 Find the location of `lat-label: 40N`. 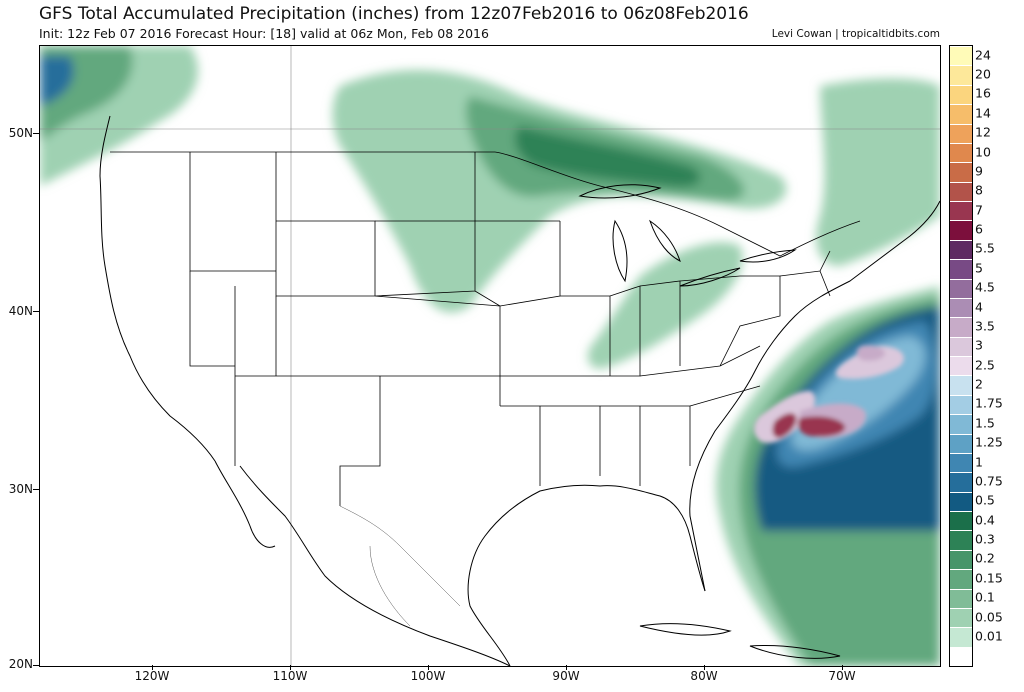

lat-label: 40N is located at coordinates (20, 311).